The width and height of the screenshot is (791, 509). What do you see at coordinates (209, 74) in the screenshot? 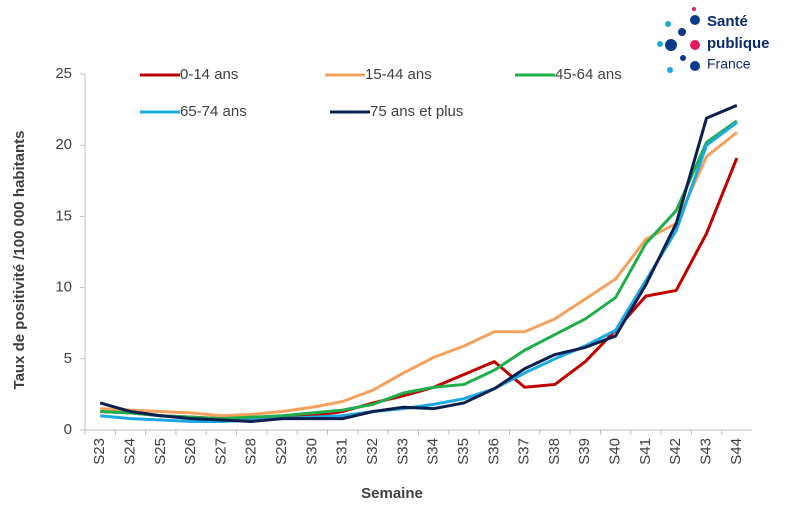
I see `legend-label: 0-14 ans` at bounding box center [209, 74].